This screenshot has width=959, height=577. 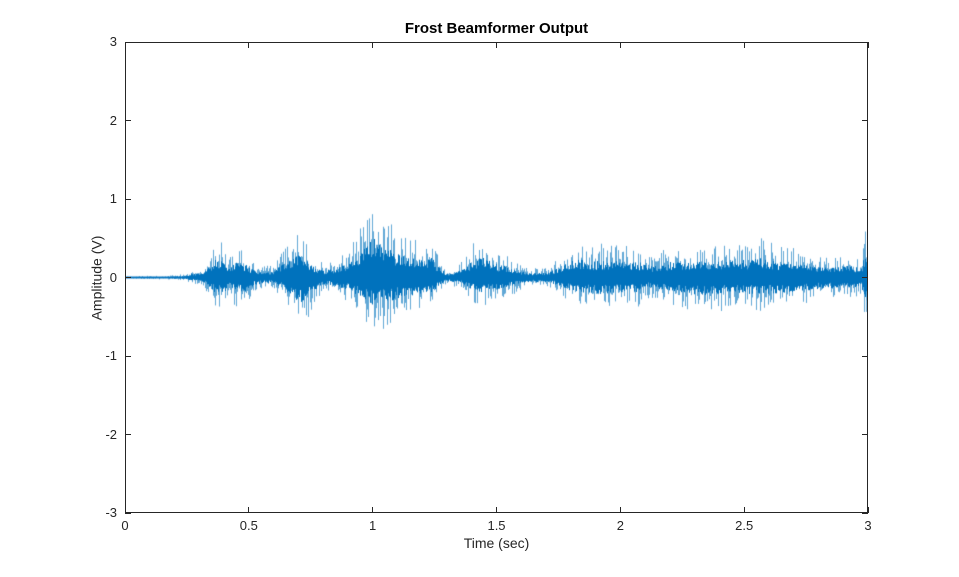 I want to click on x-tick-label: 3, so click(x=868, y=525).